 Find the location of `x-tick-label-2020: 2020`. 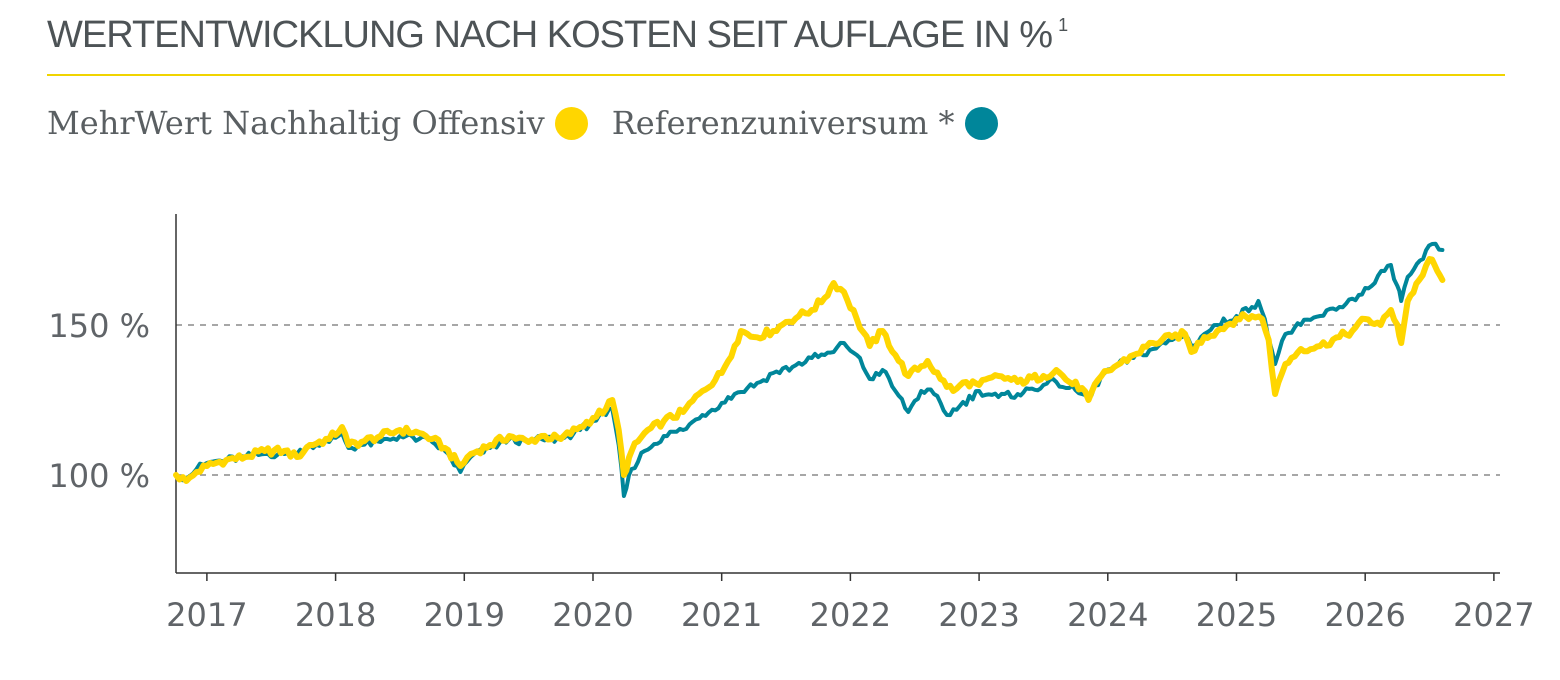

x-tick-label-2020: 2020 is located at coordinates (592, 615).